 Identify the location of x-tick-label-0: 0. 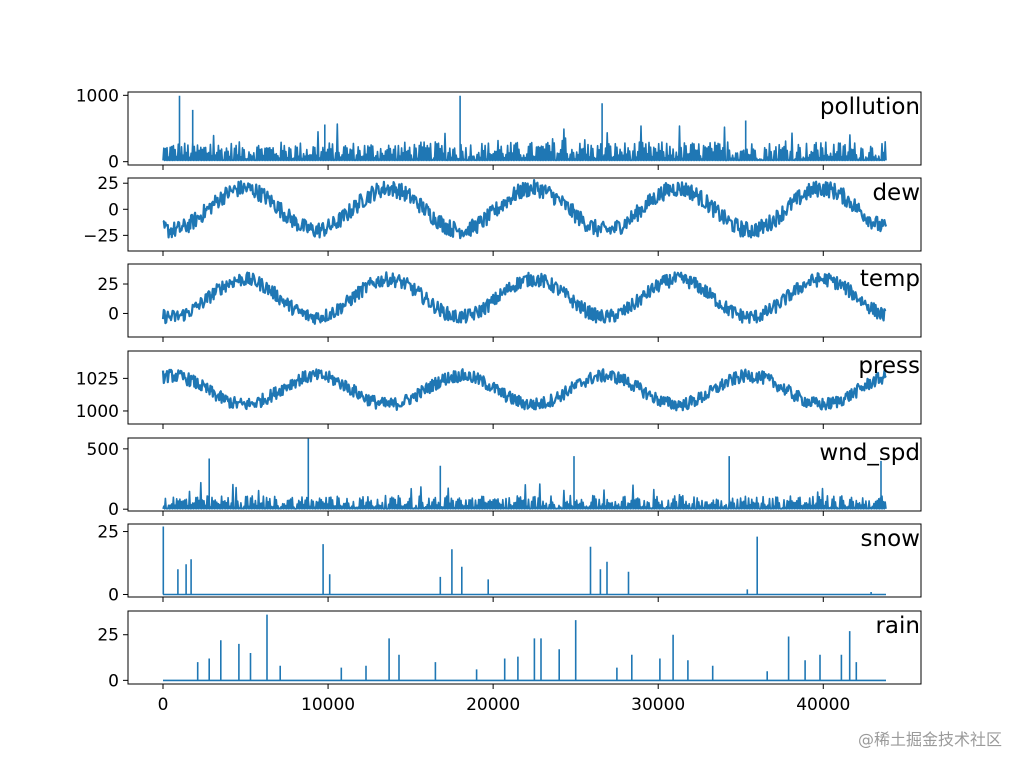
(163, 705).